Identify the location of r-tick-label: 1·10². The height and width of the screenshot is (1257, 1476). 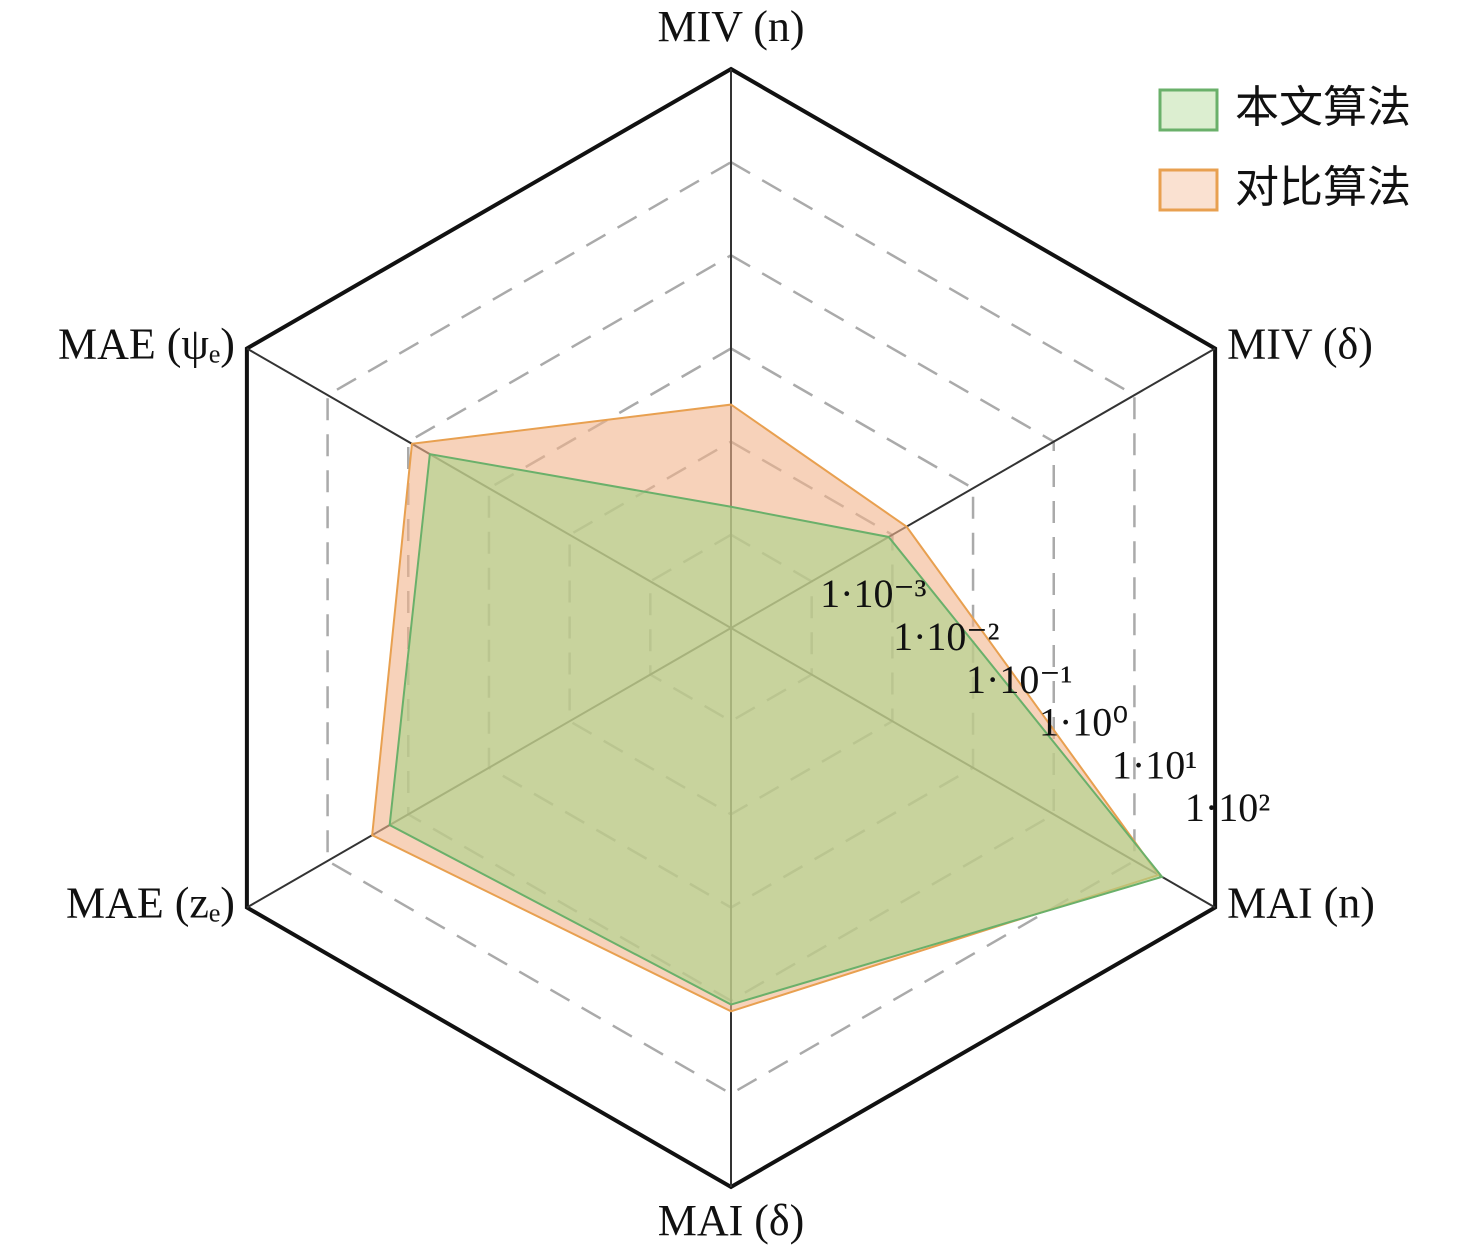
(1227, 807).